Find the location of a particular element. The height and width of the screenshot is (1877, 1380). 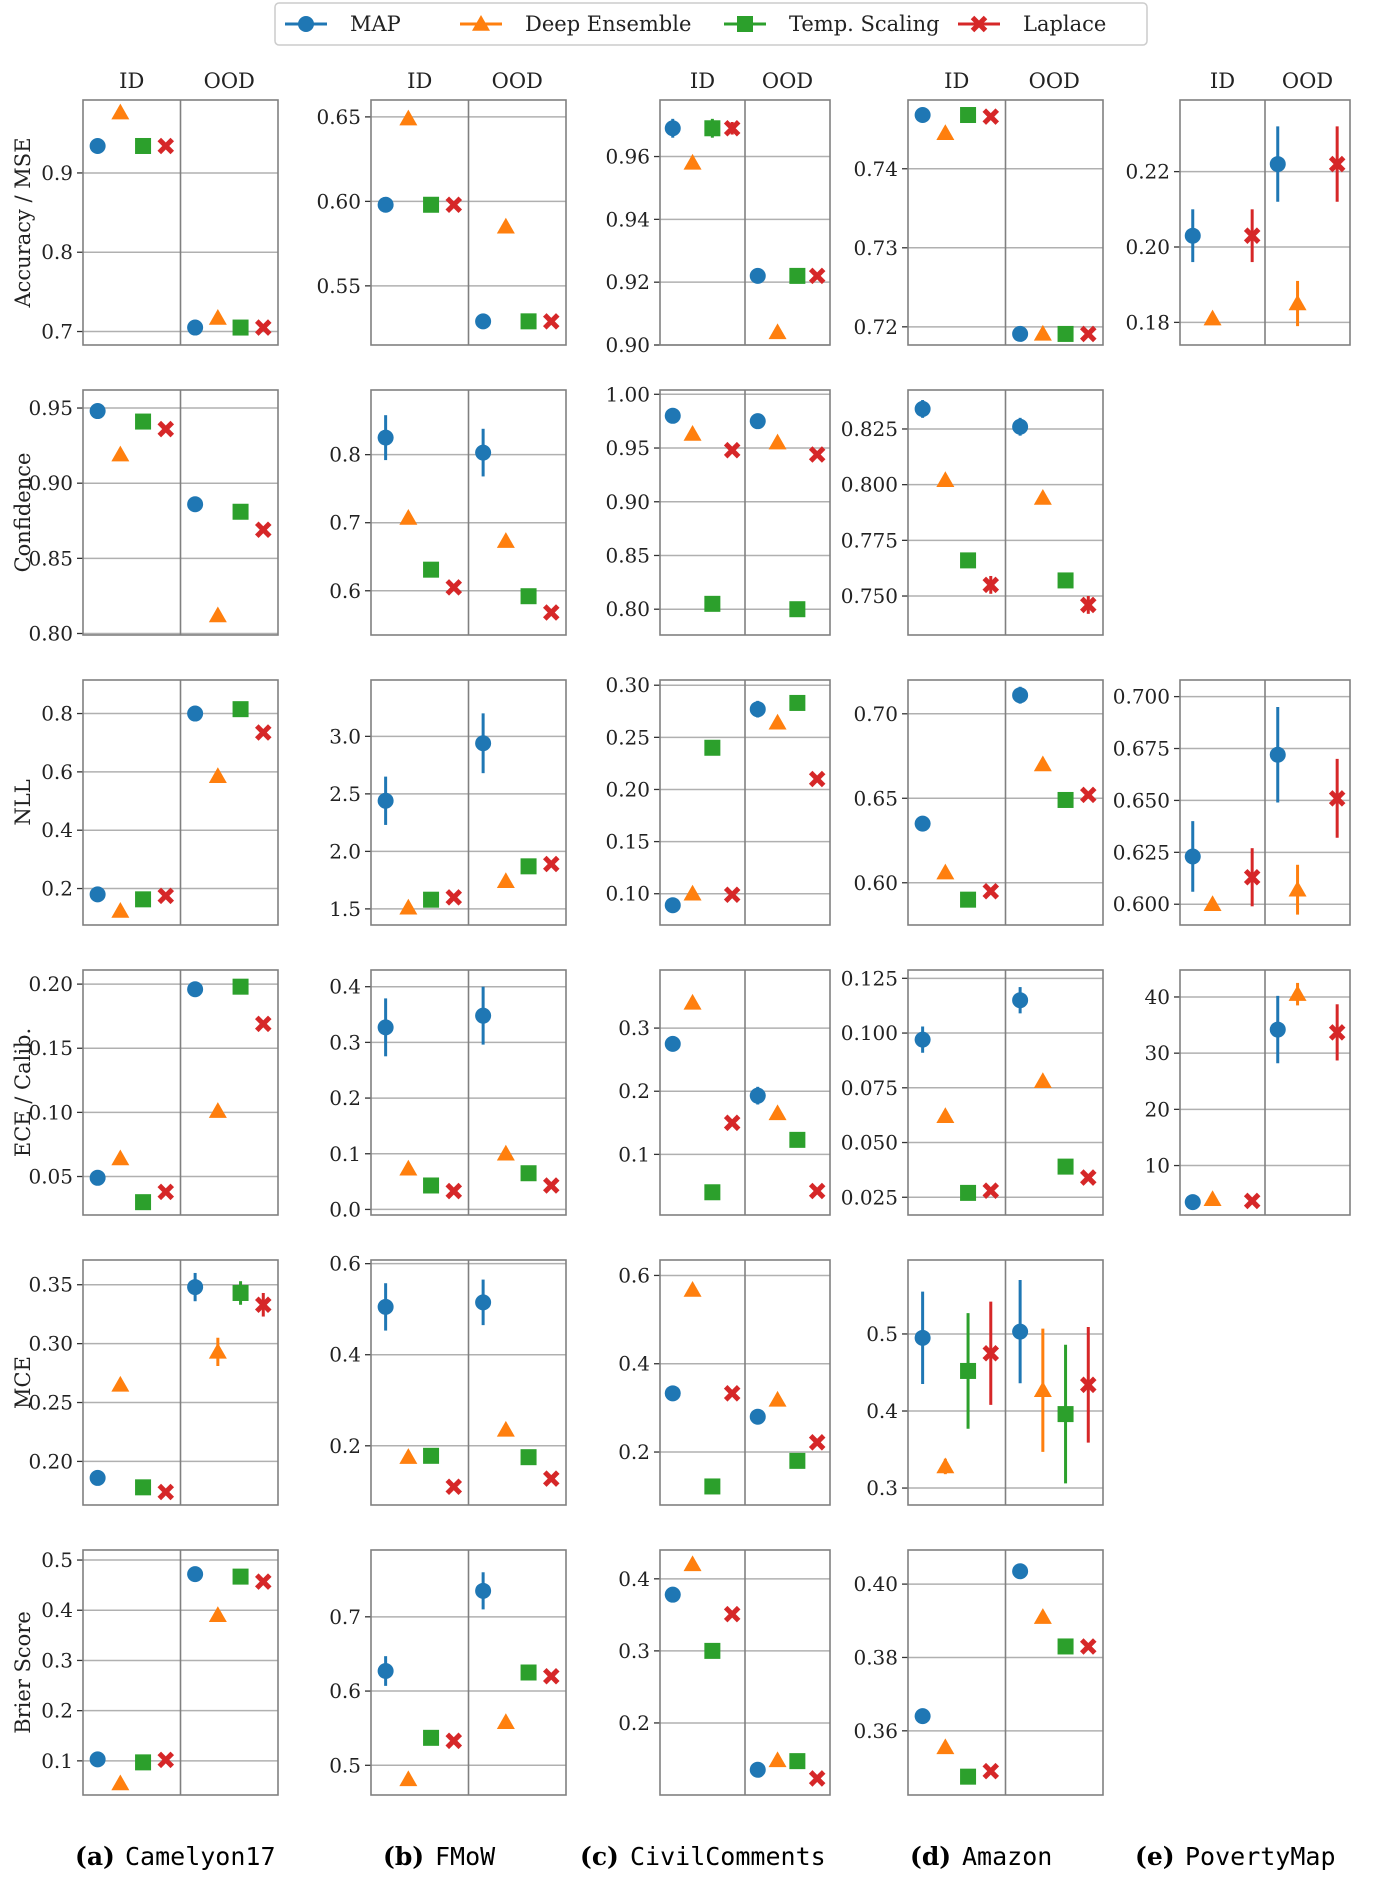

caption-d-letter: (d) is located at coordinates (931, 1856).